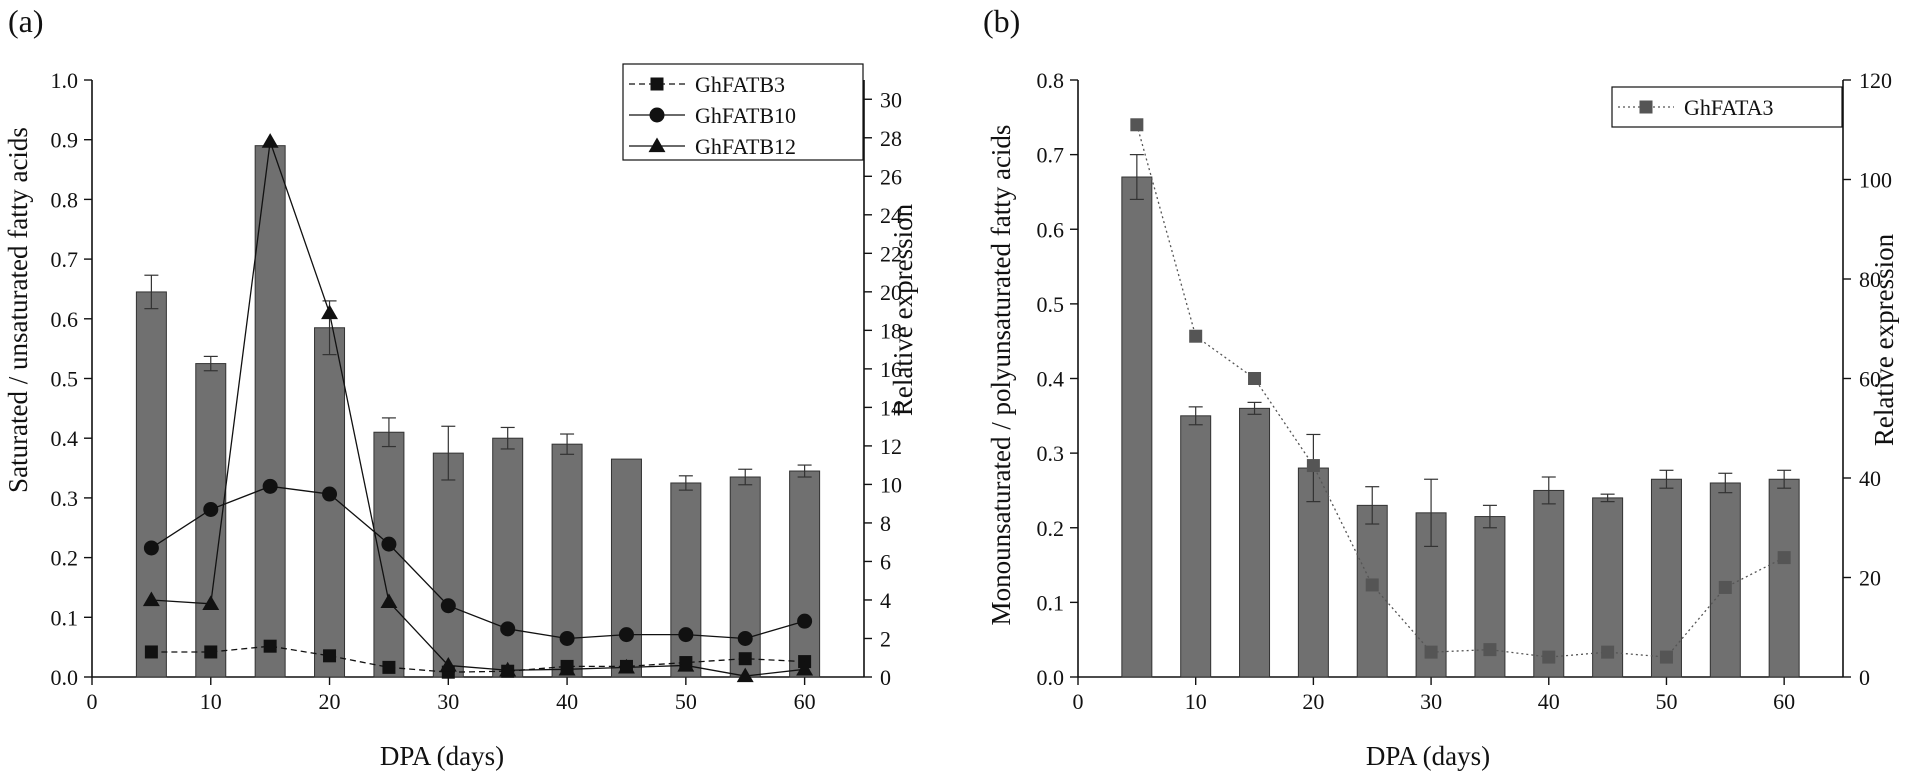  What do you see at coordinates (1313, 701) in the screenshot?
I see `x-tick-label: 20` at bounding box center [1313, 701].